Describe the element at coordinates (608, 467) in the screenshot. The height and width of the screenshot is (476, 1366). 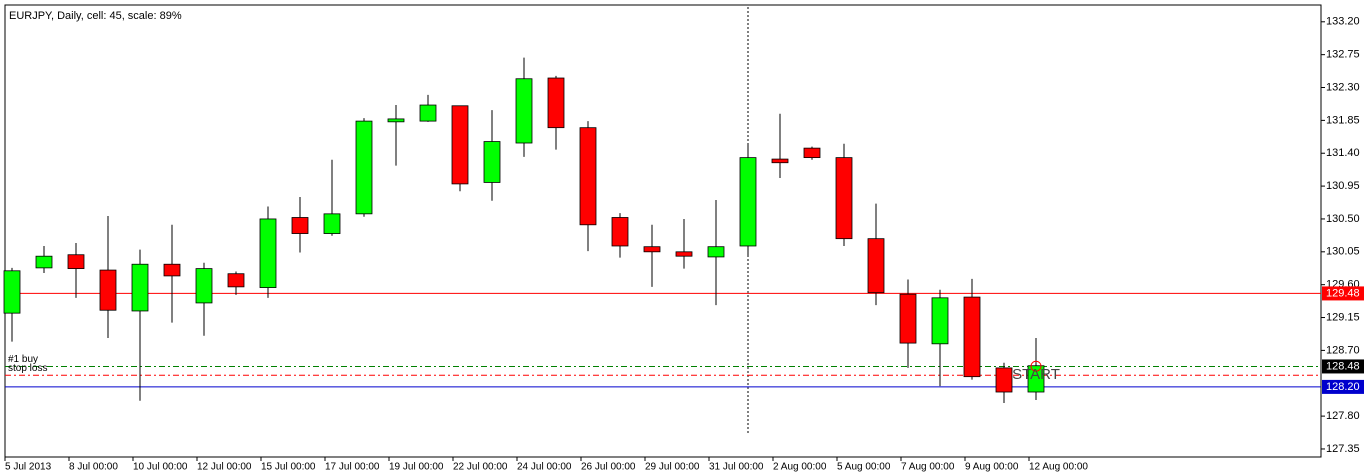
I see `x-tick-label: 26 Jul 00:00` at that location.